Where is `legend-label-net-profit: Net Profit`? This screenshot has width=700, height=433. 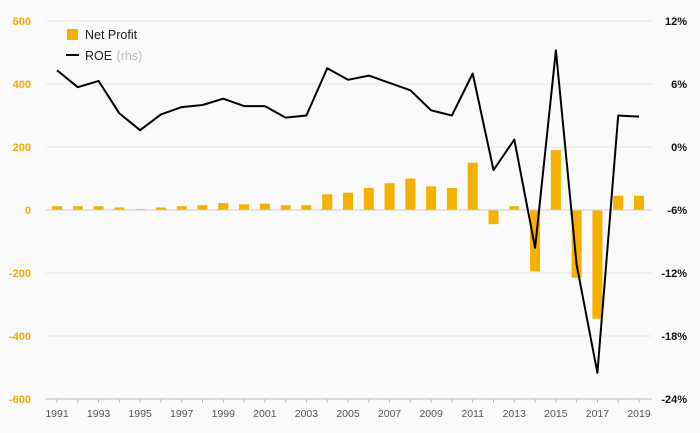
legend-label-net-profit: Net Profit is located at coordinates (111, 35).